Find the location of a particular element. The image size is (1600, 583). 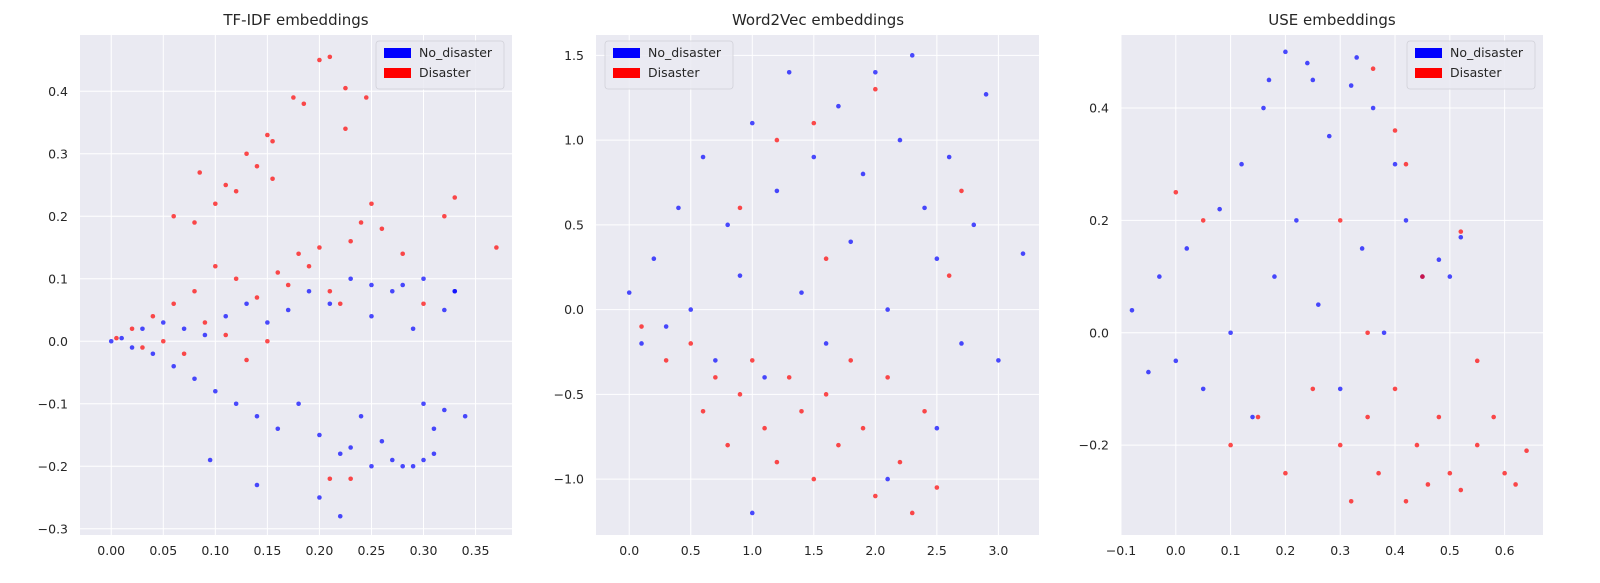

y-tick-label: 0.5 is located at coordinates (574, 224).